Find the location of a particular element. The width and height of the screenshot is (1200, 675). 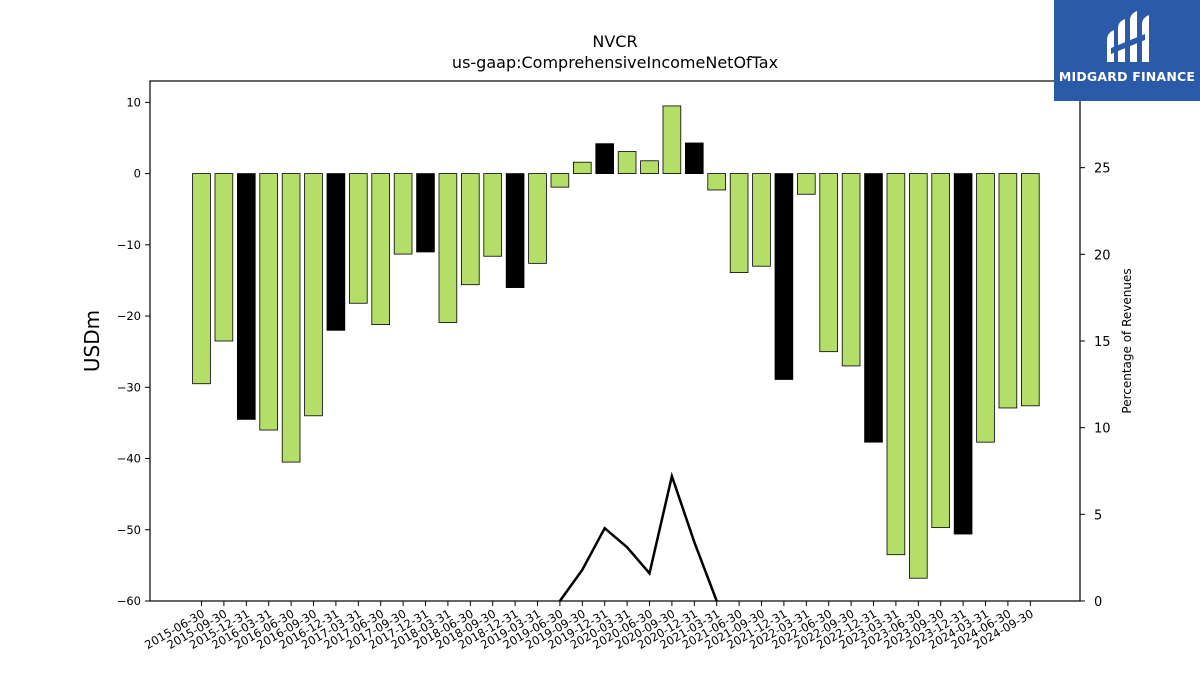

y-axis-left: 10 0 −10 −20 −30 −40 −50 −60 is located at coordinates (133, 351).